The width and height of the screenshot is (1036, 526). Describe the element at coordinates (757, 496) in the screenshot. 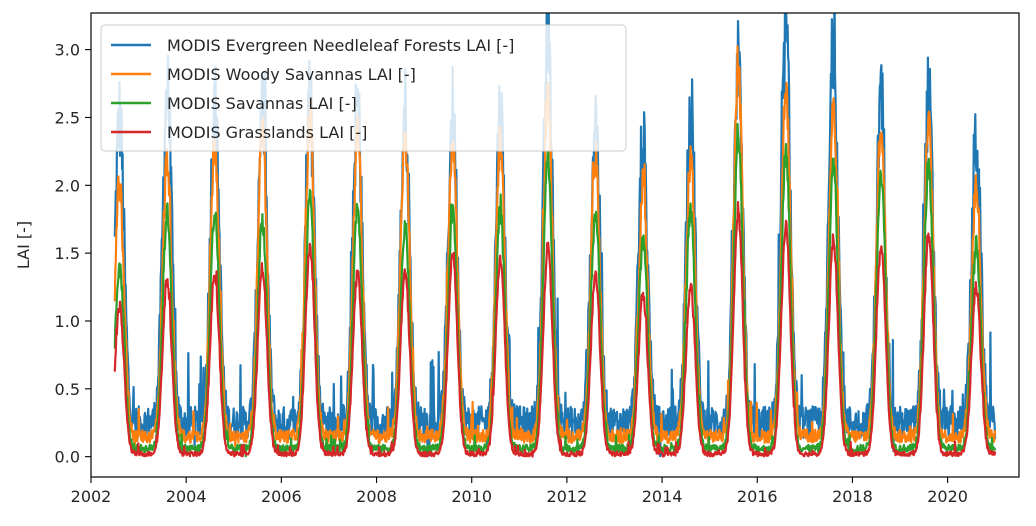

I see `x-tick-label: 2016` at that location.